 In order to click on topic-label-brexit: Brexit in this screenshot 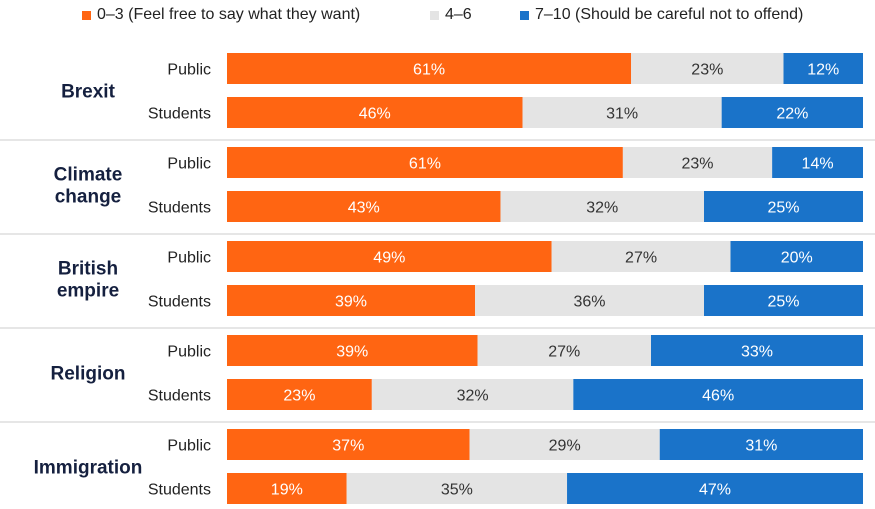, I will do `click(88, 92)`.